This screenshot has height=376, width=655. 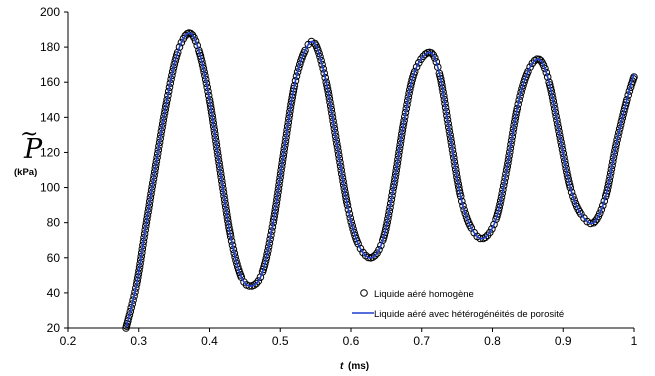 I want to click on x-tick-label: 0.9, so click(x=563, y=341).